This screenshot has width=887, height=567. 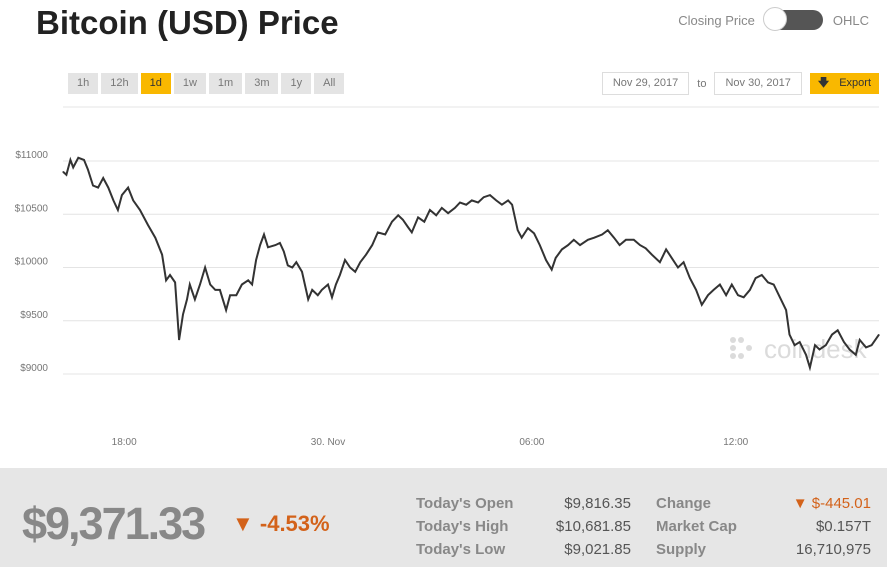 I want to click on export-button: 🡇 Export, so click(x=844, y=83).